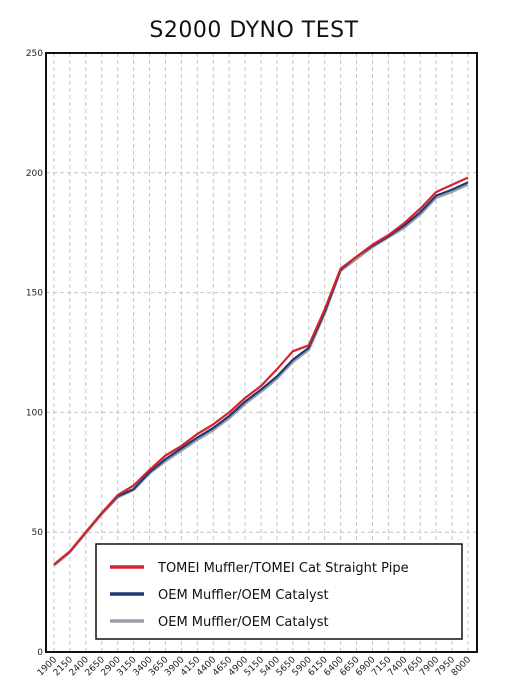 The width and height of the screenshot is (508, 700). Describe the element at coordinates (243, 595) in the screenshot. I see `legend-label-2: OEM Muffler/OEM Catalyst` at that location.